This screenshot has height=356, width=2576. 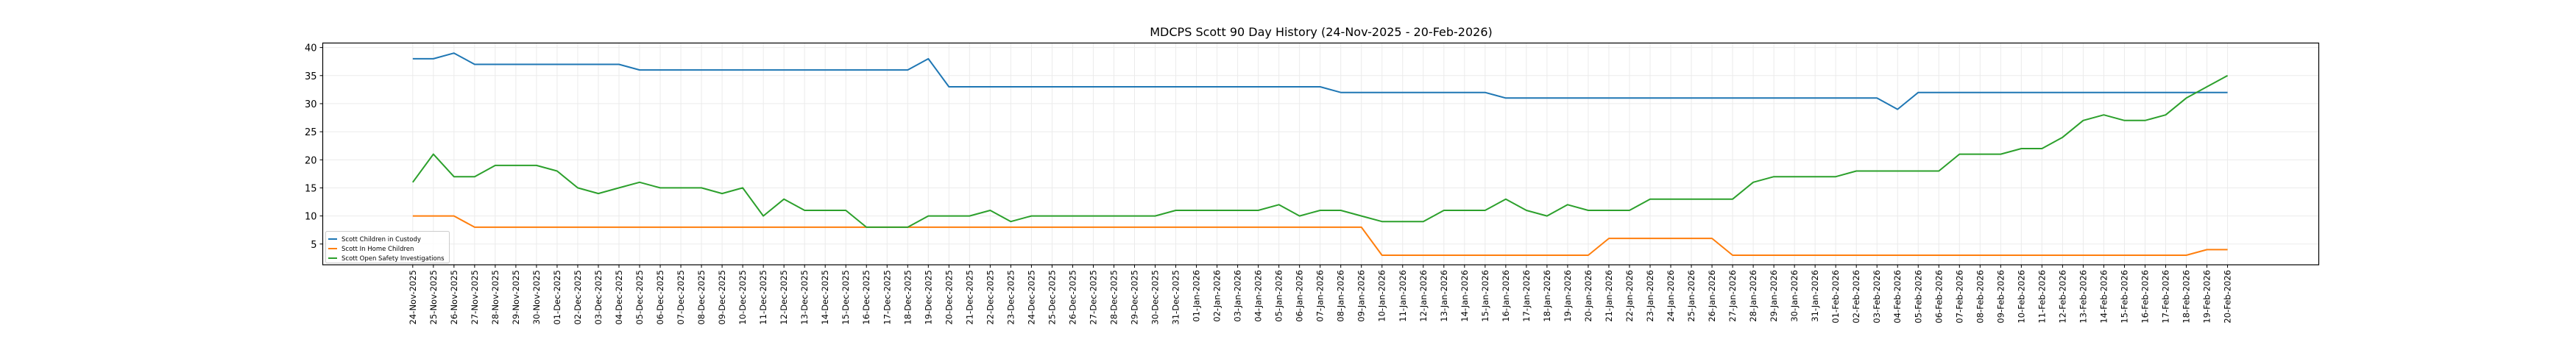 What do you see at coordinates (313, 245) in the screenshot?
I see `y-tick-label: 5` at bounding box center [313, 245].